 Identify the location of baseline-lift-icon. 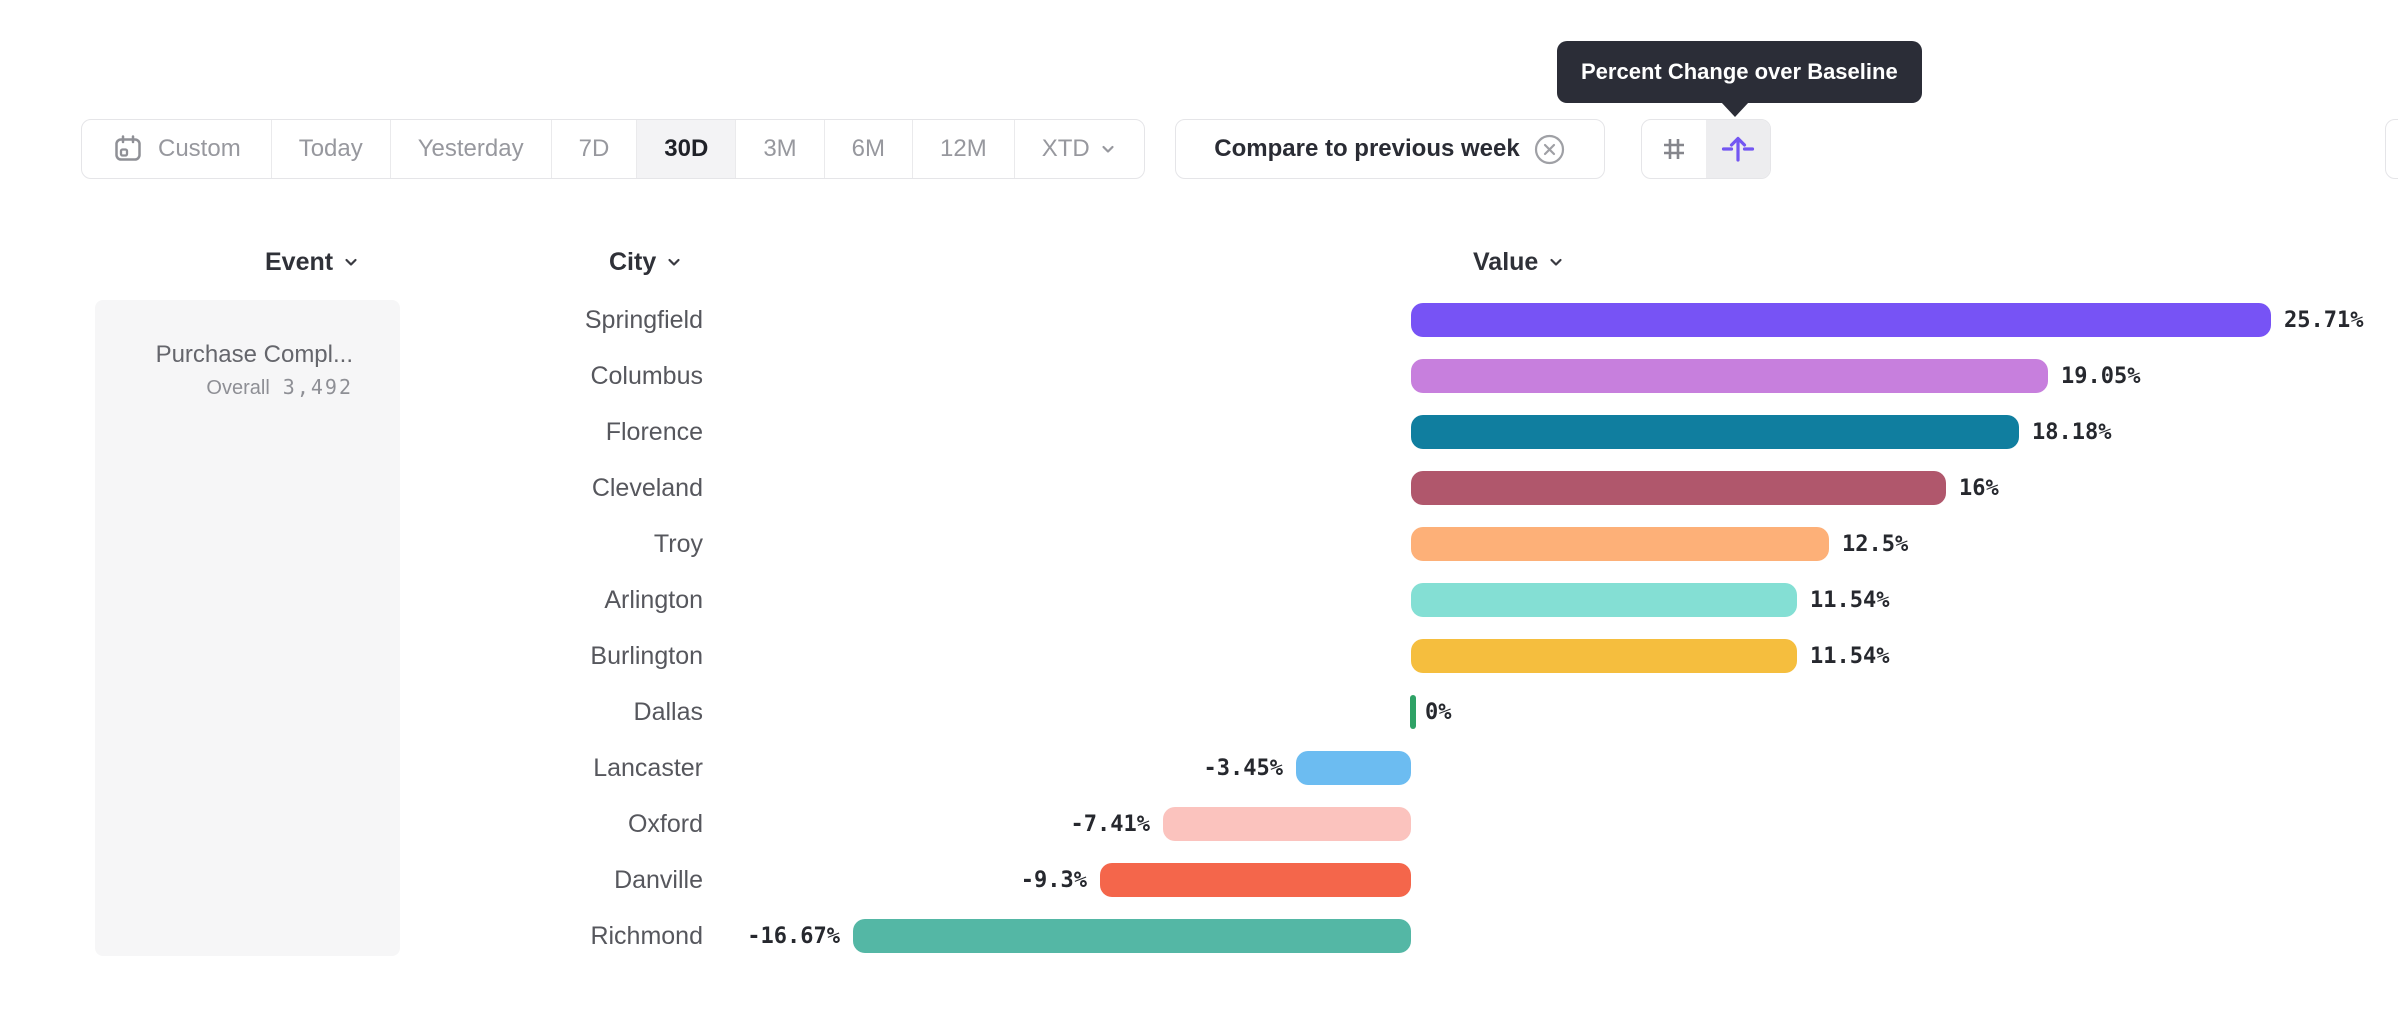
(1738, 149).